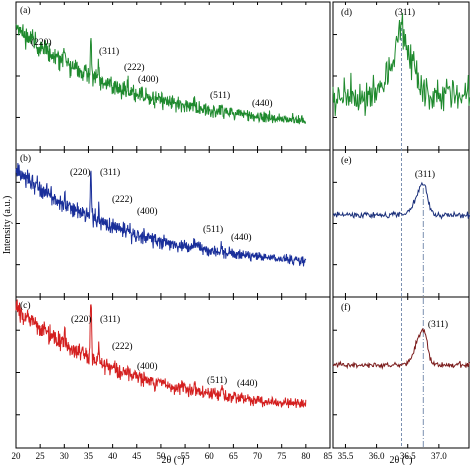 This screenshot has width=470, height=465. Describe the element at coordinates (25, 305) in the screenshot. I see `panel-label: (c)` at that location.